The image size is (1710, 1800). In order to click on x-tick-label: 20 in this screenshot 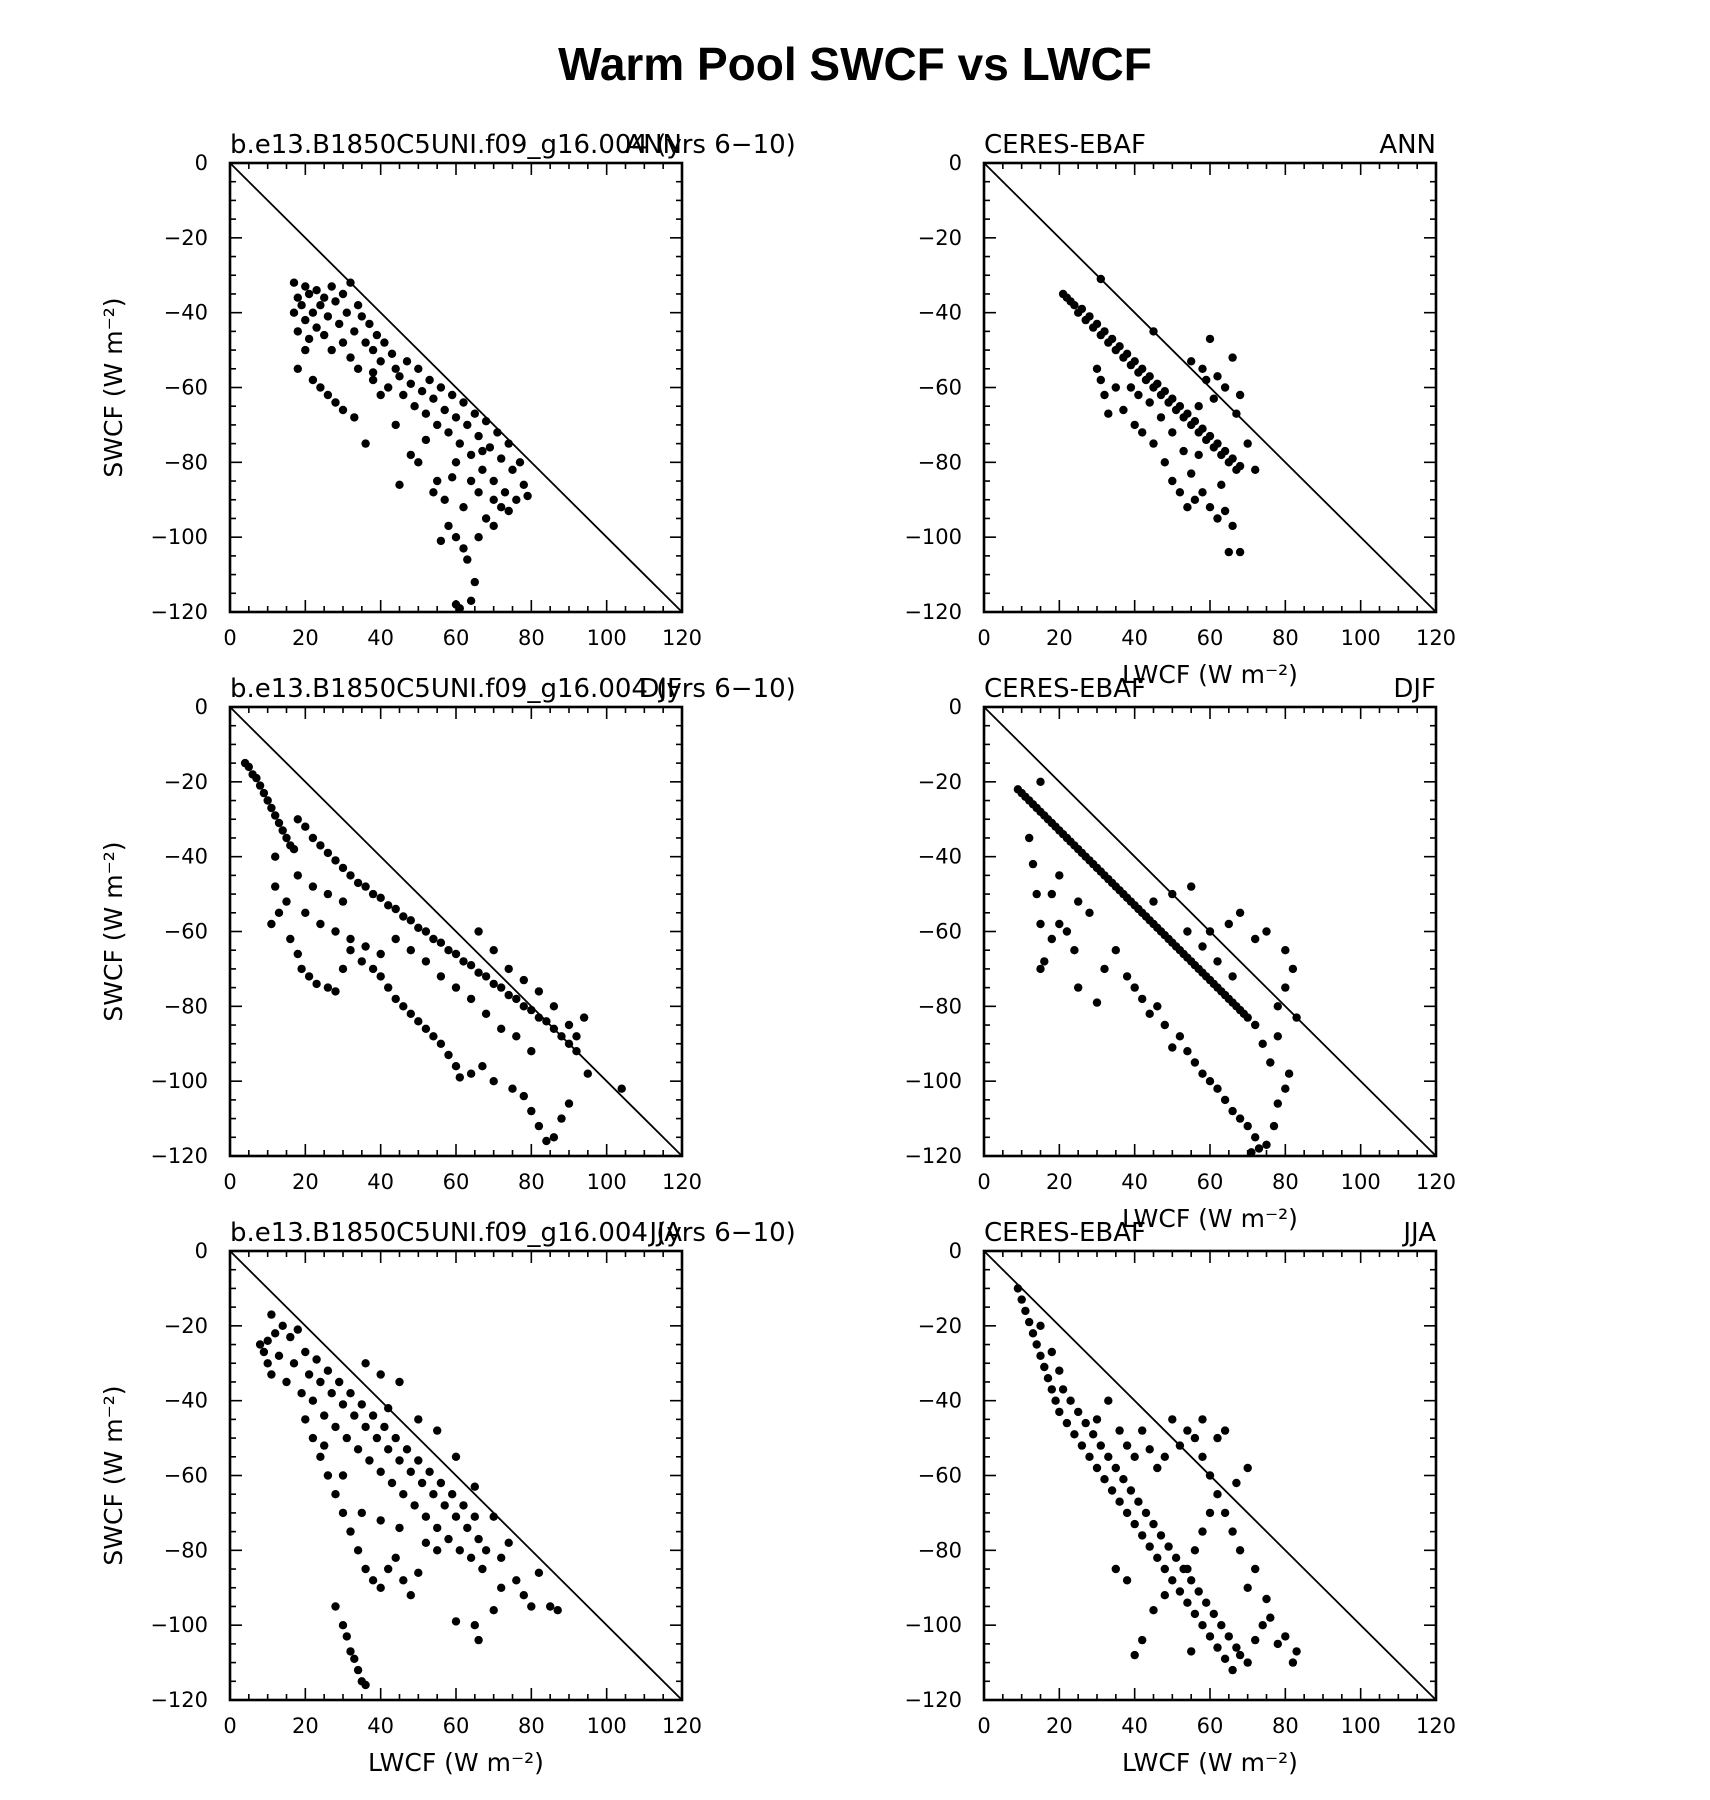, I will do `click(1059, 1726)`.